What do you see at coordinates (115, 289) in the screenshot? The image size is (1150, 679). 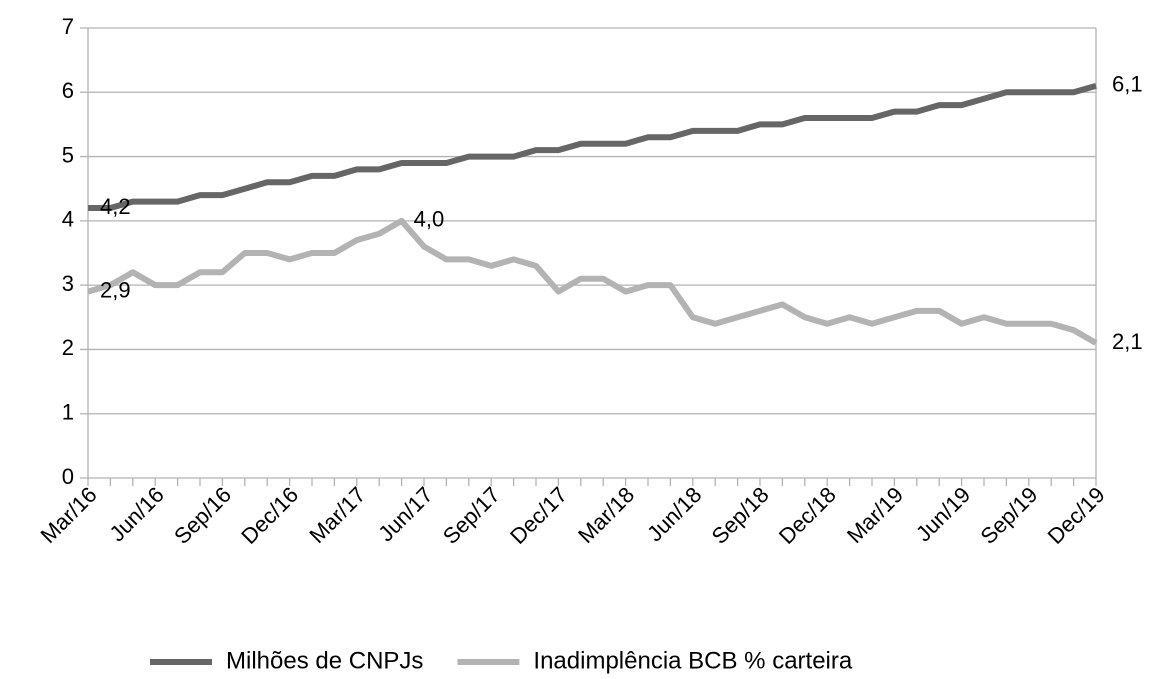 I see `data-label: 2,9` at bounding box center [115, 289].